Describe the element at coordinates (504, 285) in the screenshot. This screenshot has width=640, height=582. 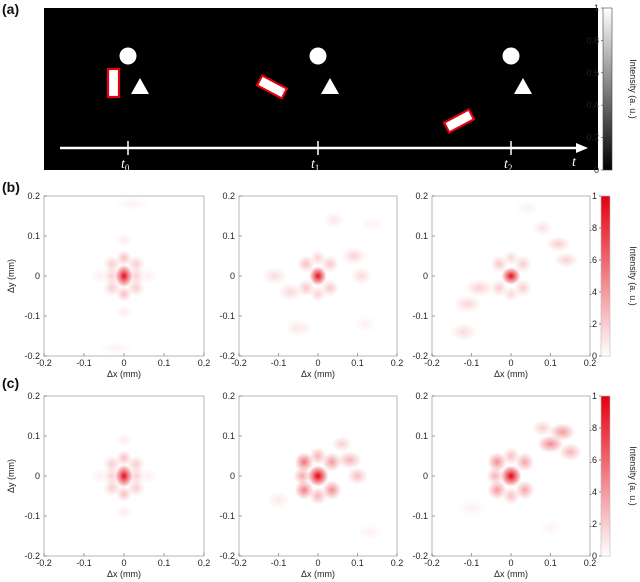
I see `heatmap-panel-b-2: -0.2 -0.1 0 0.1 0.2 Δx (mm) 0.2 0.1 0 -0.1 -0.2` at that location.